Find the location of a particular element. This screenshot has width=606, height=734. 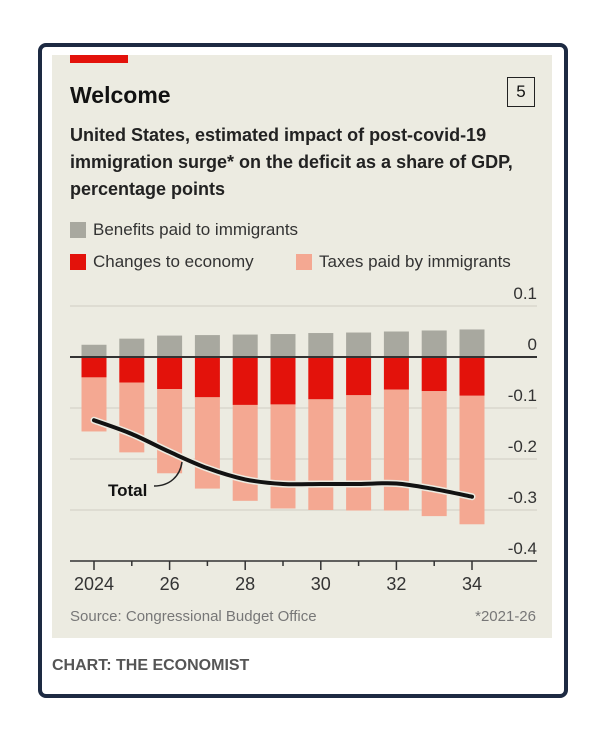

chart-title: Welcome is located at coordinates (120, 95).